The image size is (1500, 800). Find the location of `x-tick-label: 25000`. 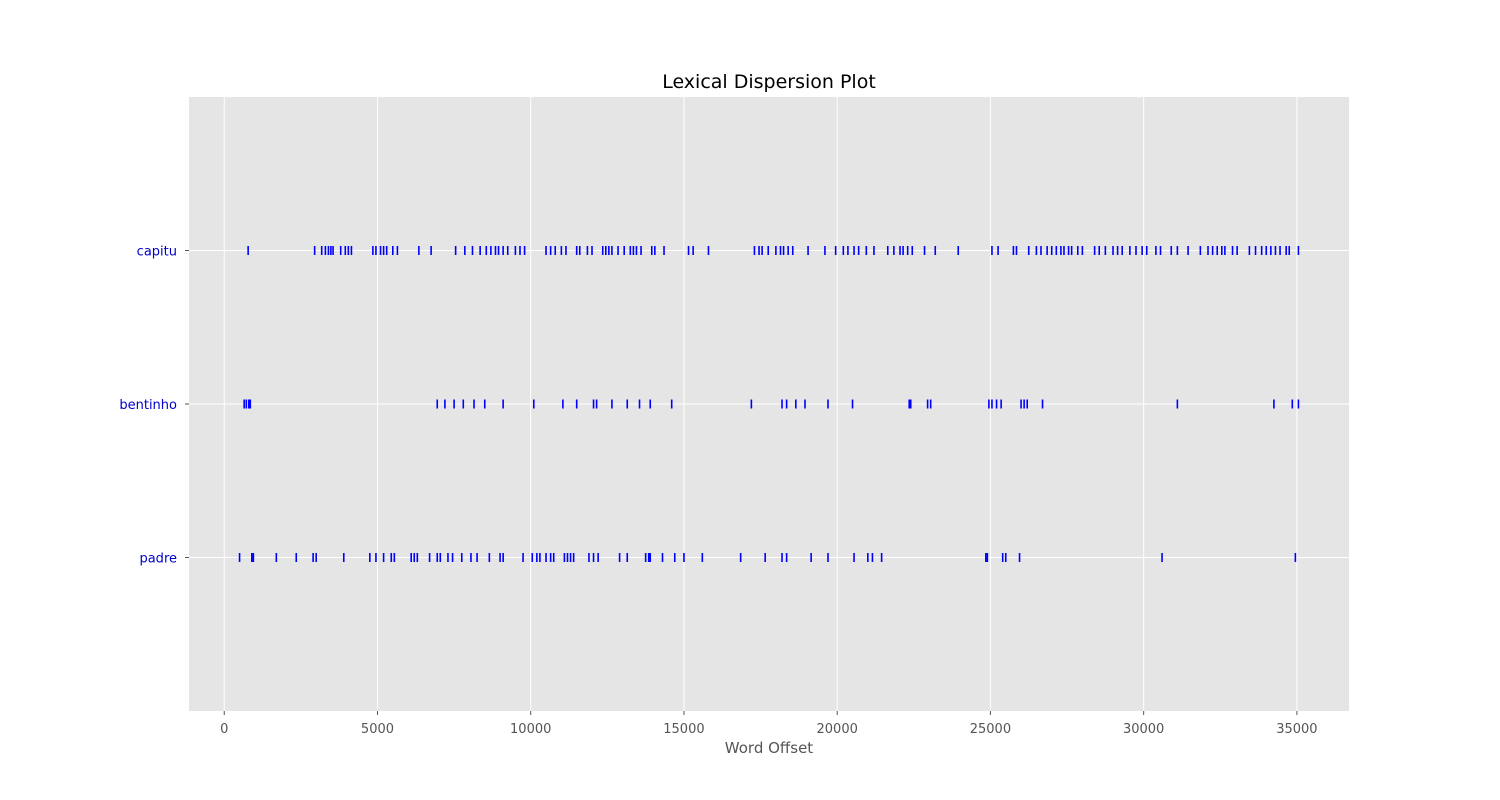

x-tick-label: 25000 is located at coordinates (990, 729).